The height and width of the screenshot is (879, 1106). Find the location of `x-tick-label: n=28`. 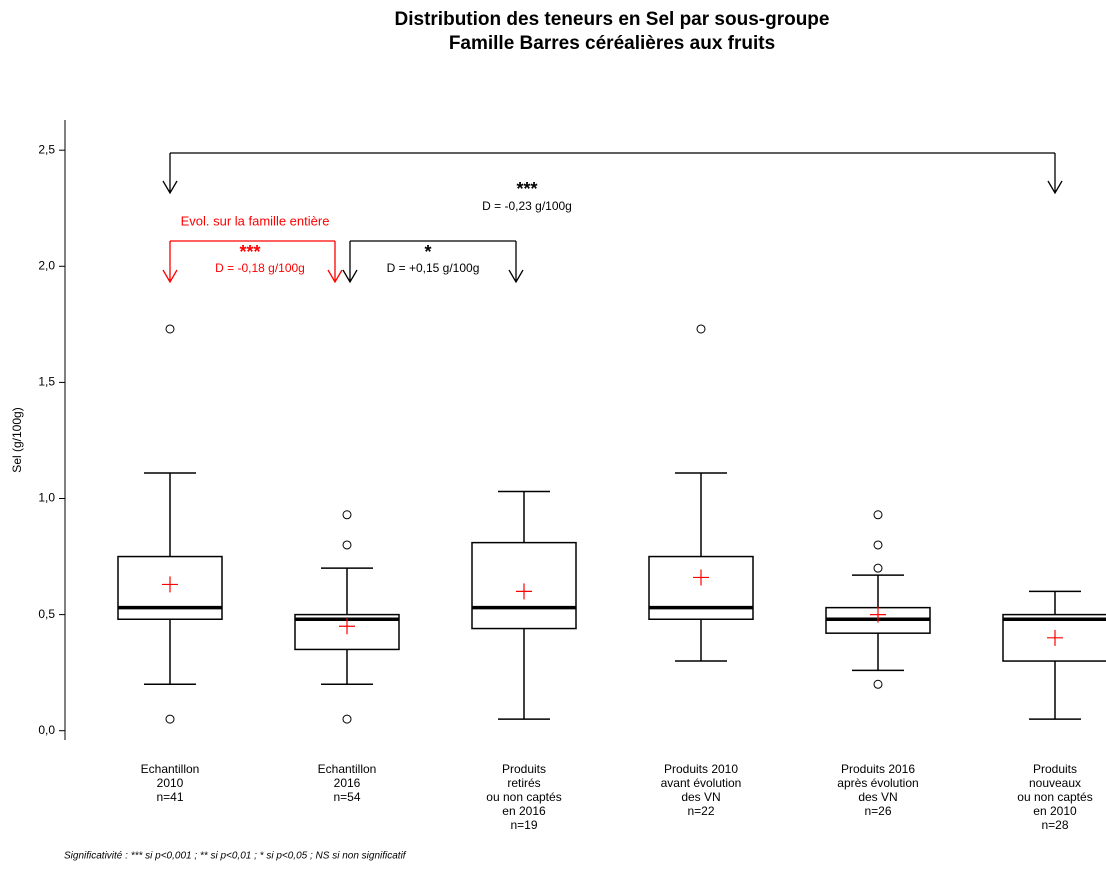

x-tick-label: n=28 is located at coordinates (1054, 825).